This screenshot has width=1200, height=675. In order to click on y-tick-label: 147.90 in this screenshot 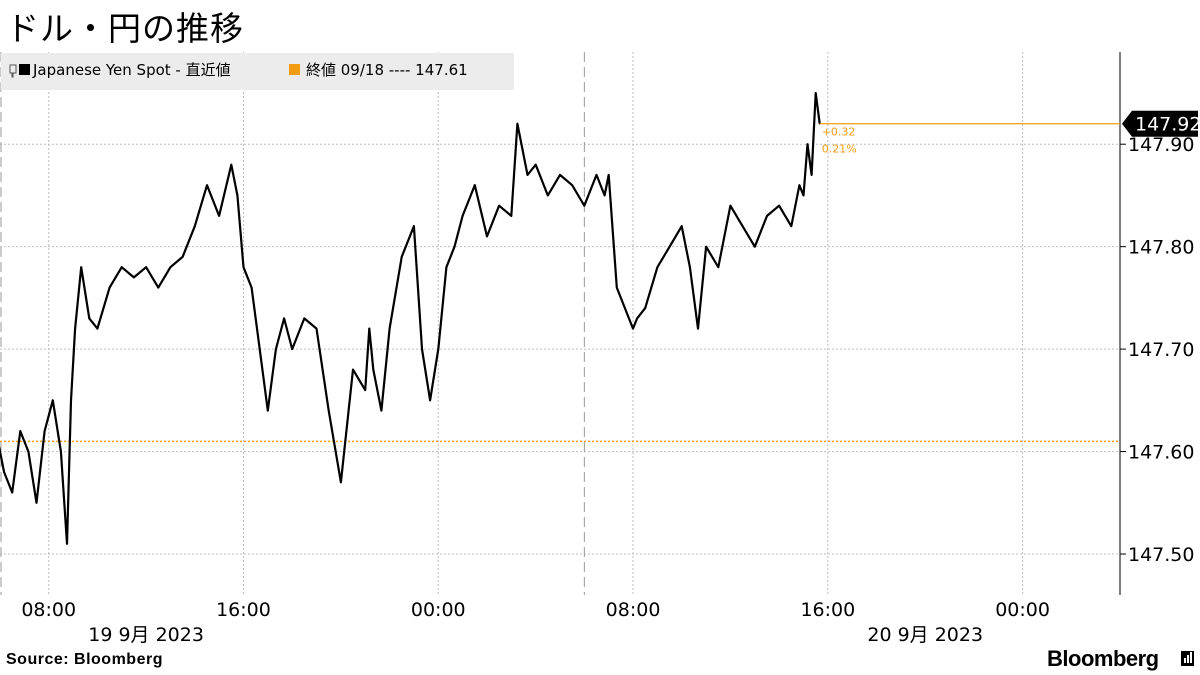, I will do `click(1161, 145)`.